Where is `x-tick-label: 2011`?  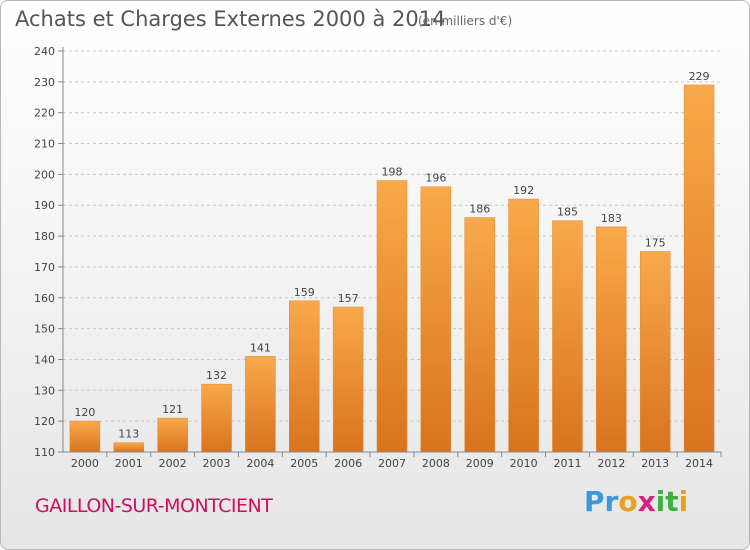 x-tick-label: 2011 is located at coordinates (567, 463).